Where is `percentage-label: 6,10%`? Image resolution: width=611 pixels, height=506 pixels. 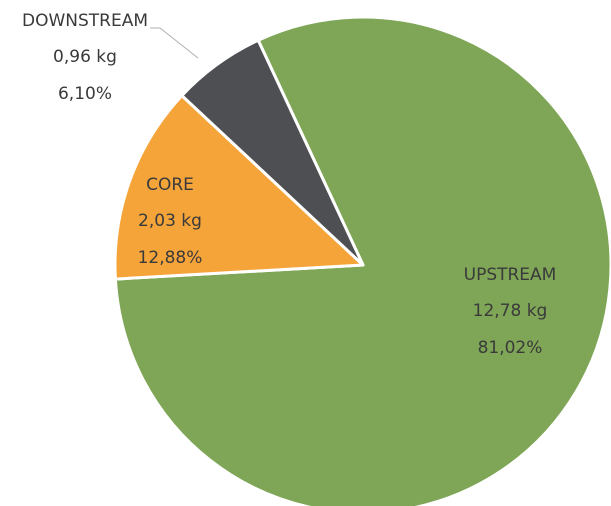
percentage-label: 6,10% is located at coordinates (85, 94).